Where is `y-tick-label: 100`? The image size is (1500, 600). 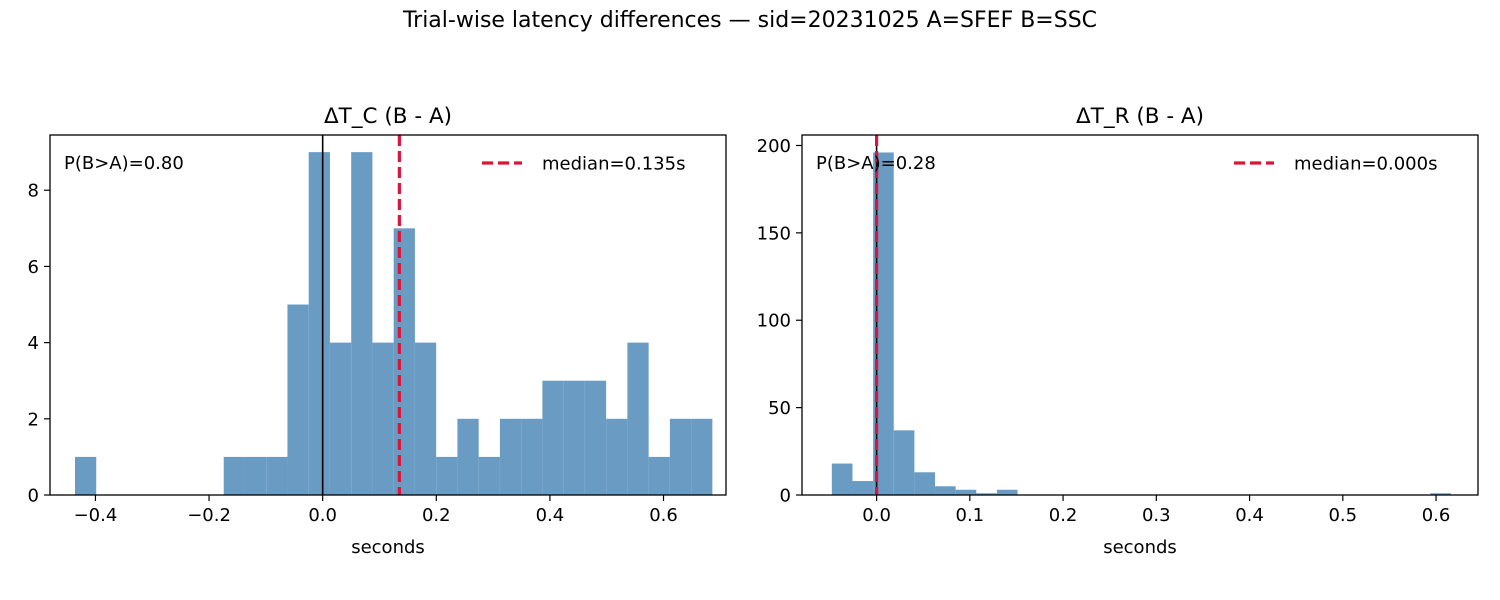 y-tick-label: 100 is located at coordinates (774, 321).